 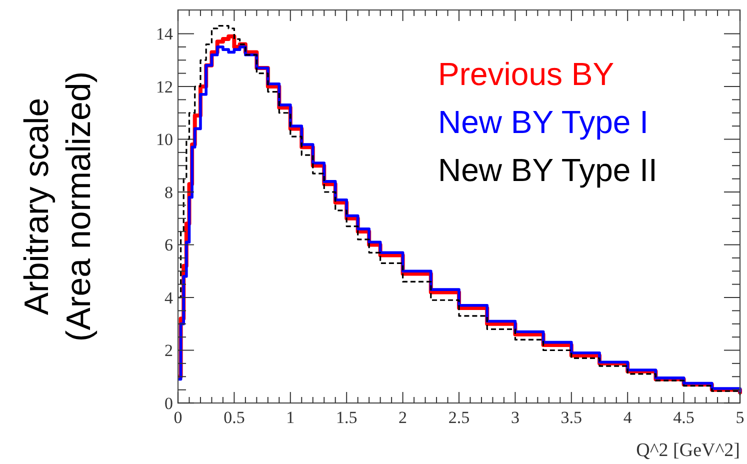 I want to click on x-tick-label: 5, so click(x=740, y=417).